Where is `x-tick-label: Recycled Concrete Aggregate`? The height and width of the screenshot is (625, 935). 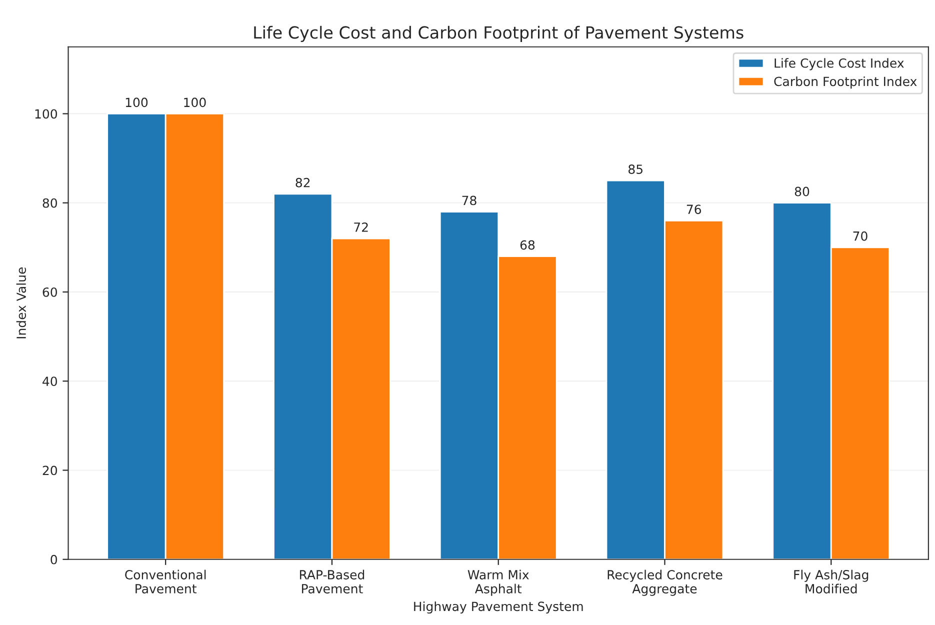 x-tick-label: Recycled Concrete Aggregate is located at coordinates (665, 583).